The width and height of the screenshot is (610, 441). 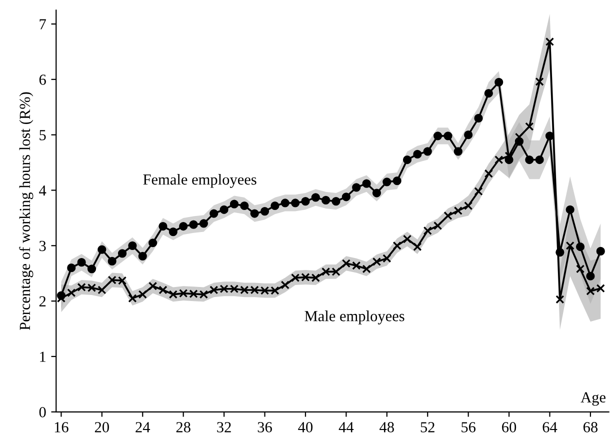 What do you see at coordinates (593, 399) in the screenshot?
I see `x-axis-title: Age` at bounding box center [593, 399].